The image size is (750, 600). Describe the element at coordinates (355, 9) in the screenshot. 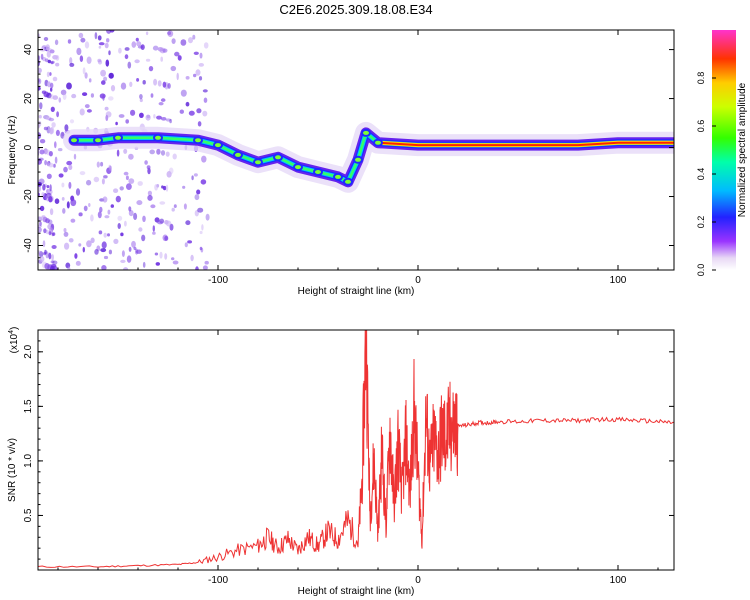

I see `chart-title: C2E6.2025.309.18.08.E34` at that location.